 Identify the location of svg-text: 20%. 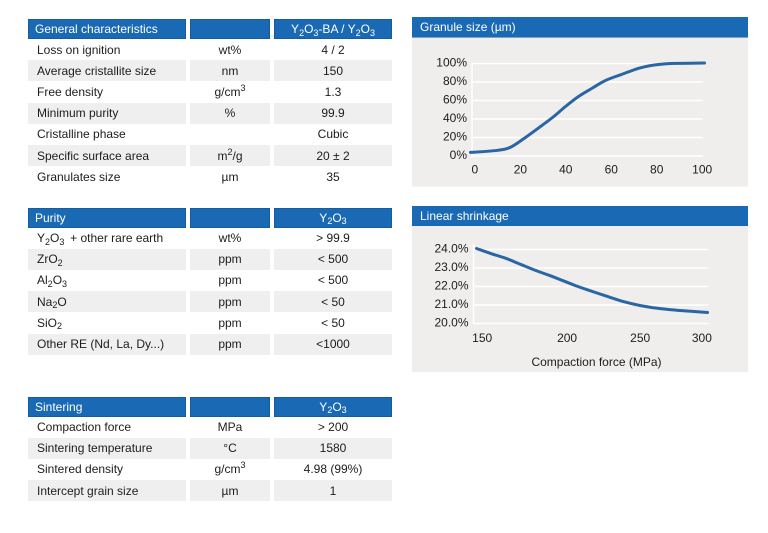
(454, 137).